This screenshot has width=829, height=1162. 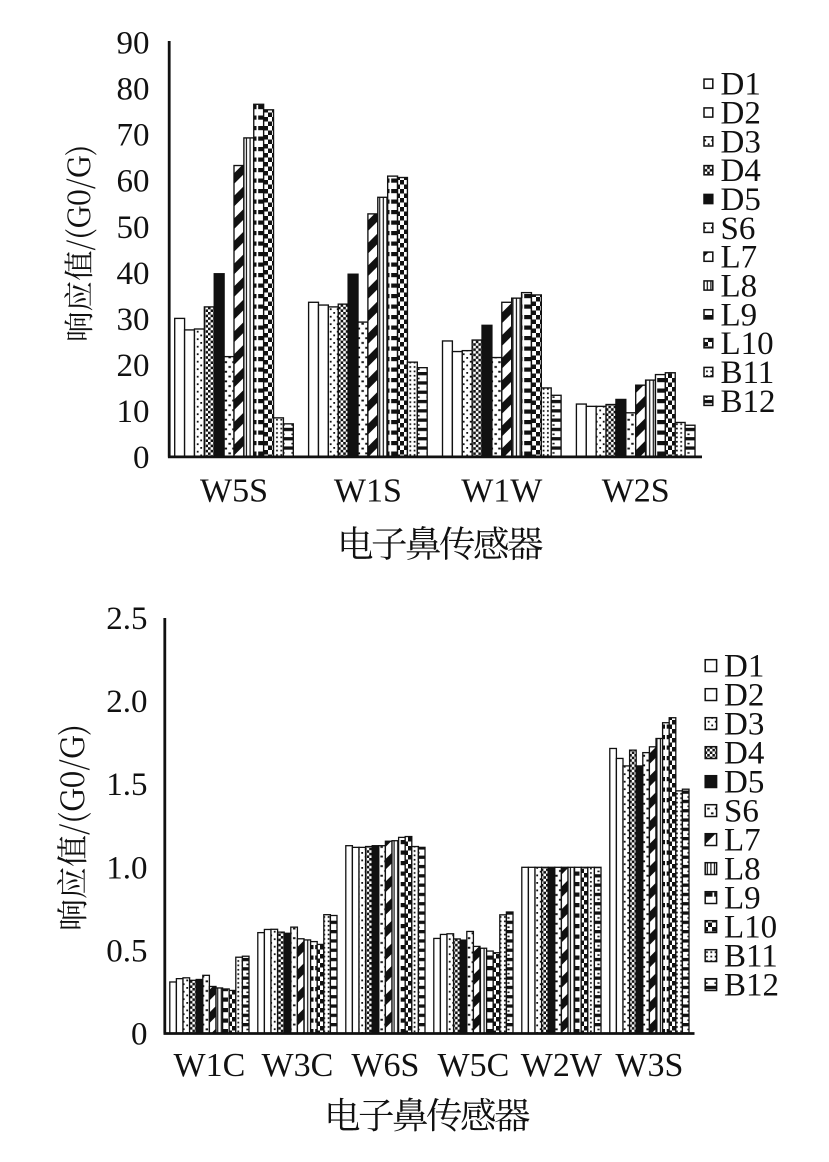 I want to click on svg-text: 10, so click(x=133, y=412).